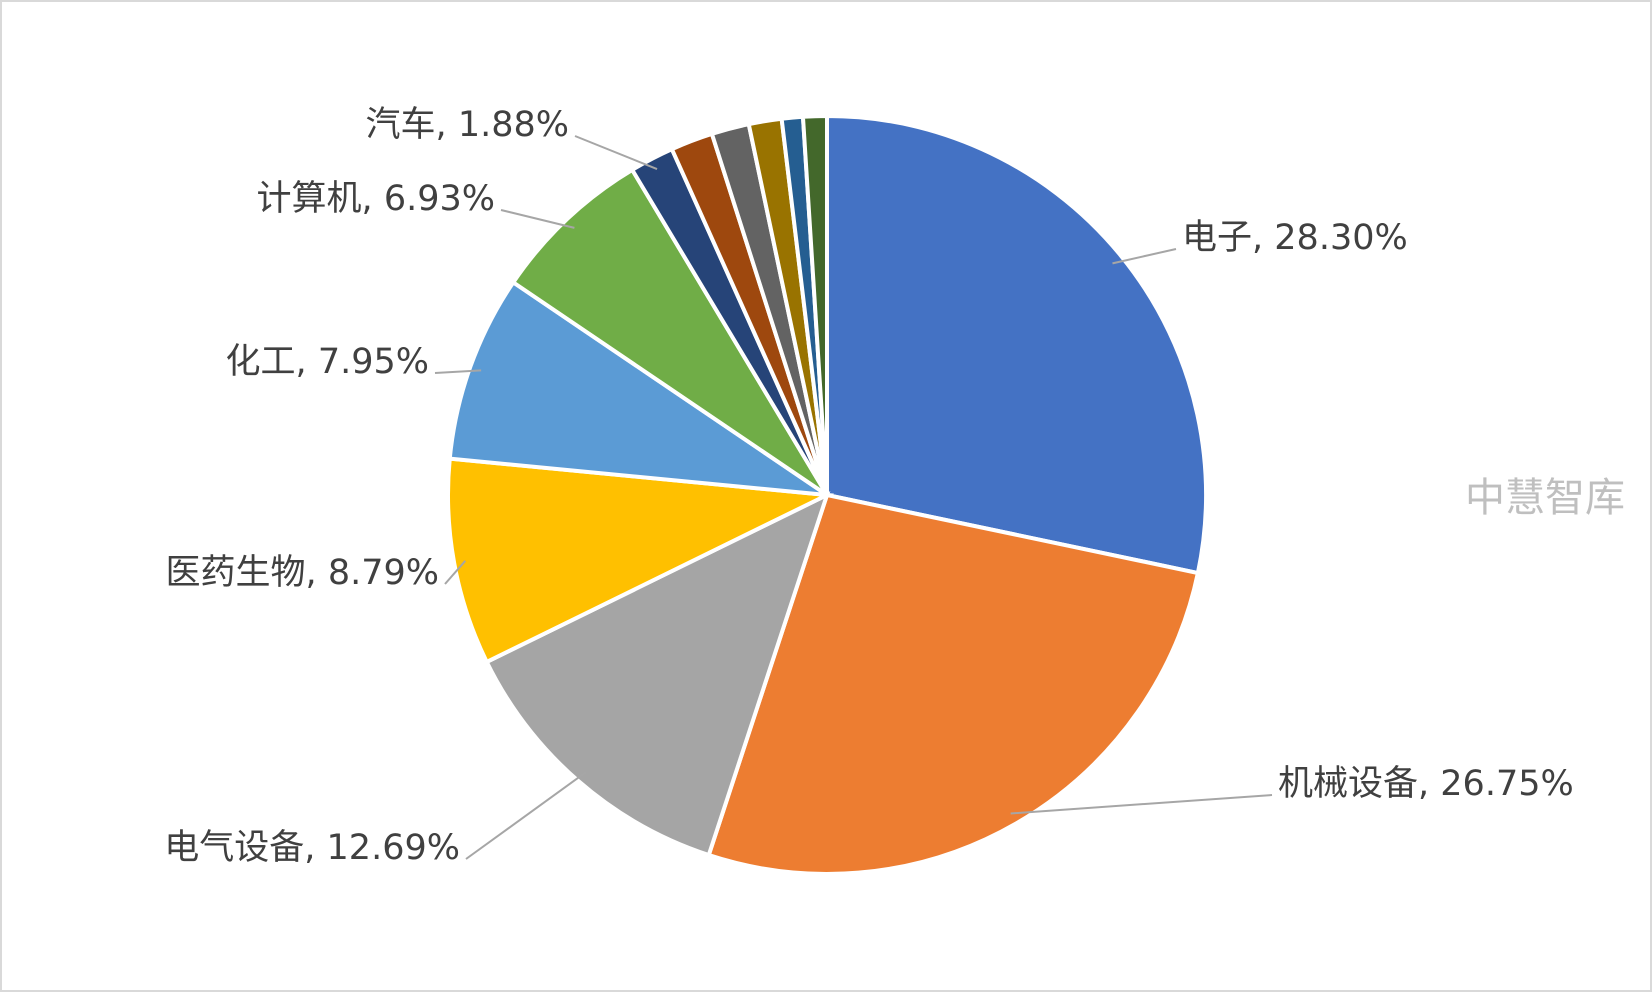 The width and height of the screenshot is (1652, 992). What do you see at coordinates (1340, 238) in the screenshot?
I see `value-label: 28.30%` at bounding box center [1340, 238].